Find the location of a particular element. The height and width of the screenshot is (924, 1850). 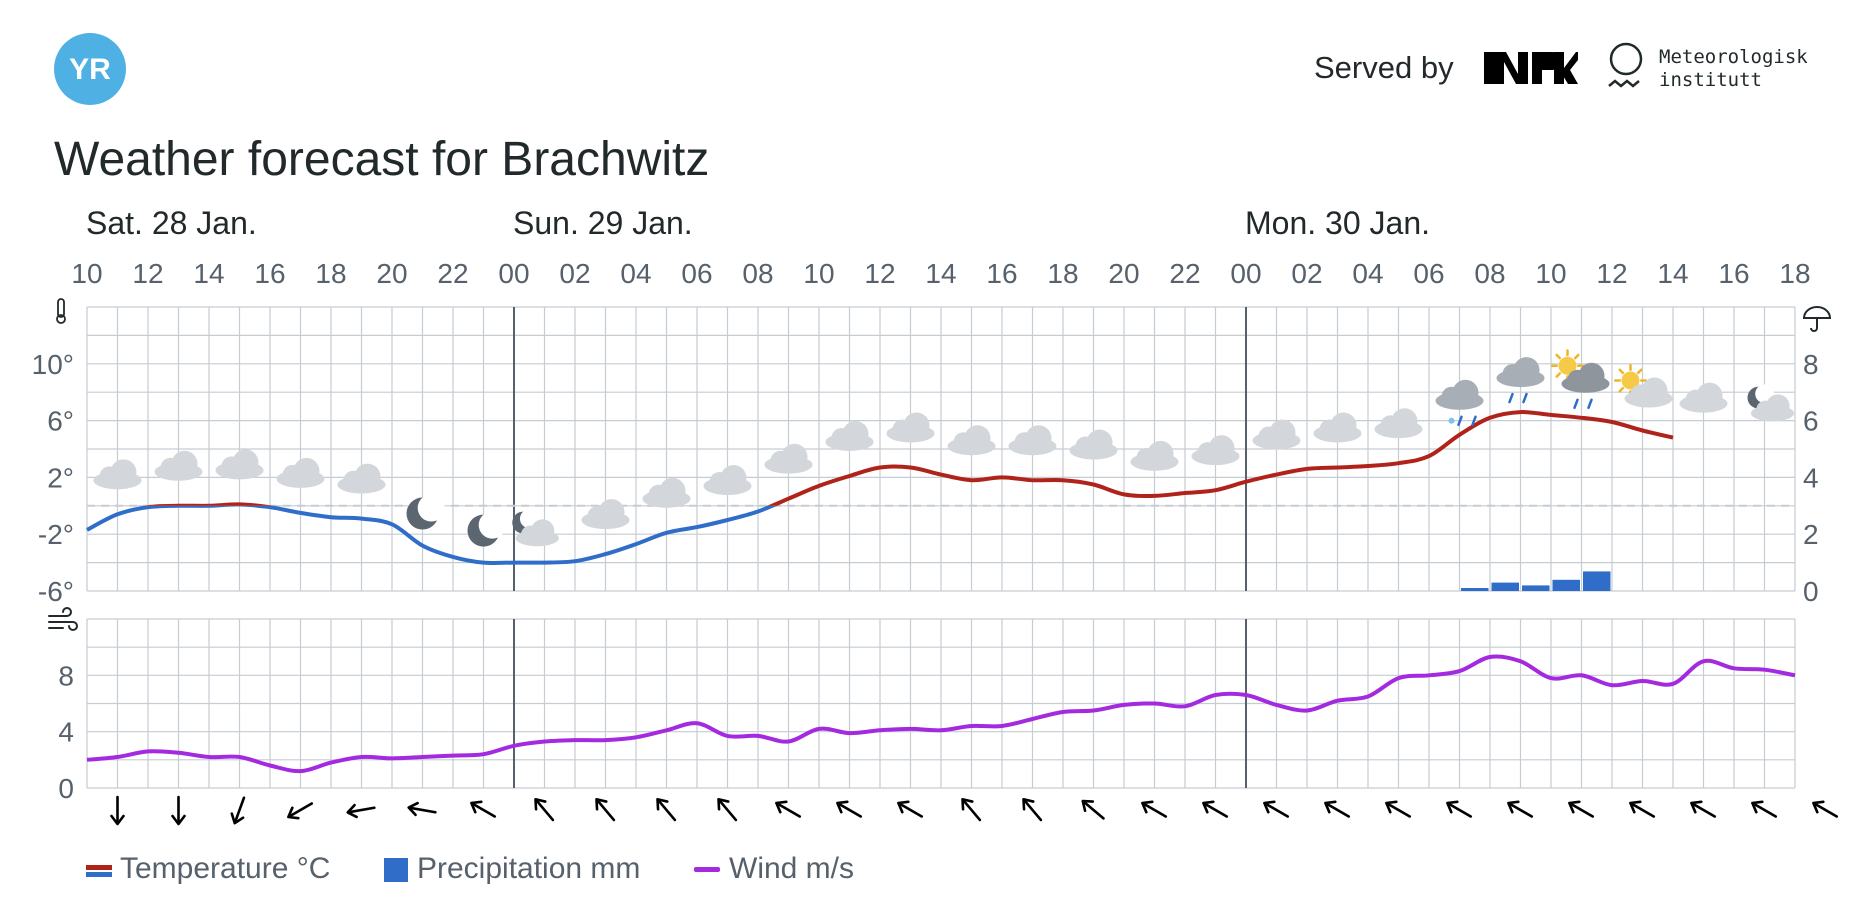

hour-tick-label: 04 is located at coordinates (635, 273).